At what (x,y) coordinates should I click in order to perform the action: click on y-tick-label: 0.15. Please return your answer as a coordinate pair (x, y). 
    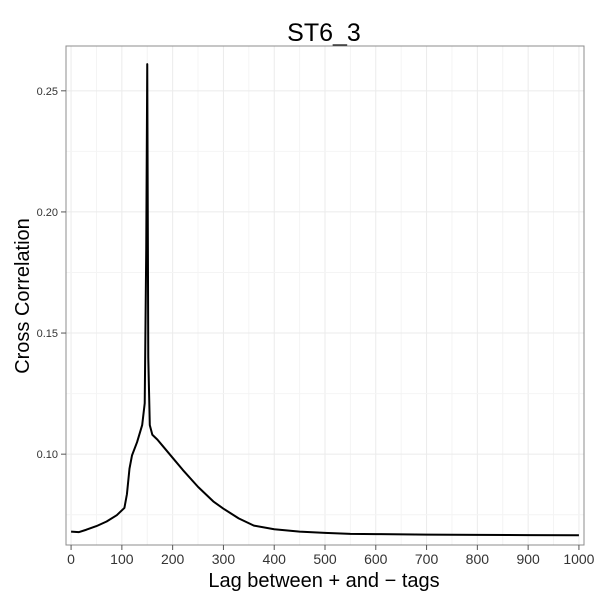
    Looking at the image, I should click on (47, 334).